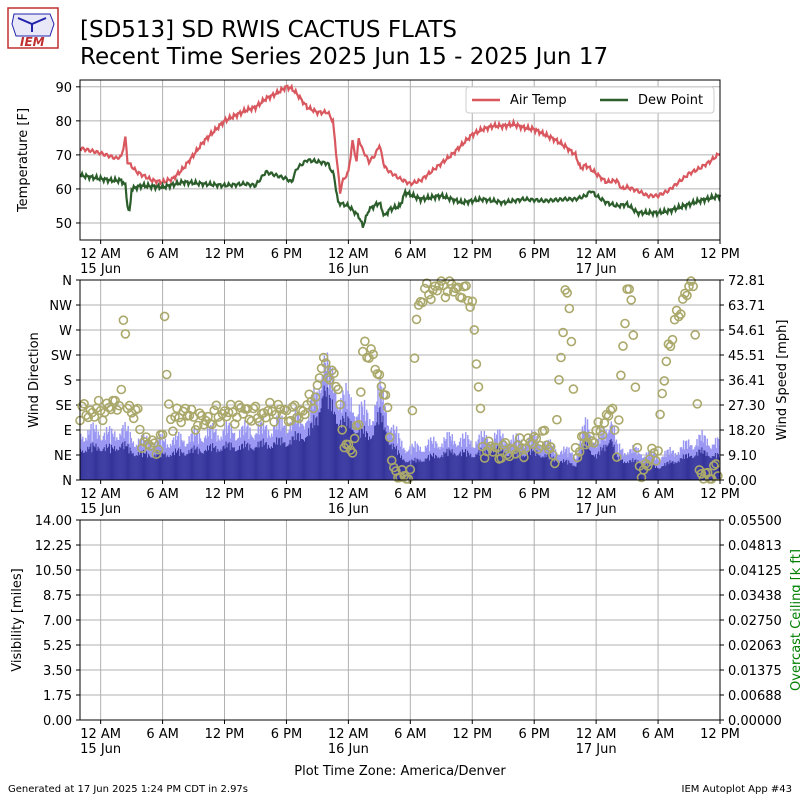 Image resolution: width=800 pixels, height=800 pixels. What do you see at coordinates (472, 494) in the screenshot?
I see `wind-x-tick-label: 12 PM` at bounding box center [472, 494].